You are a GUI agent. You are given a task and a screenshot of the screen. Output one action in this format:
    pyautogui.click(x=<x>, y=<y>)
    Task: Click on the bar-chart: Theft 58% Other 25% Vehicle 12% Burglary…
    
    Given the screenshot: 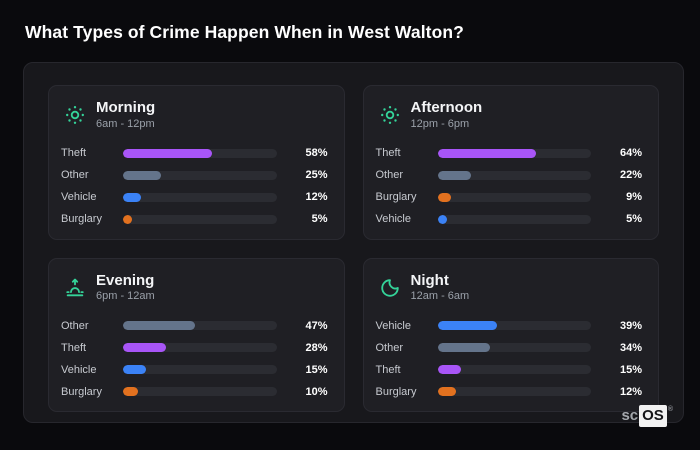 What is the action you would take?
    pyautogui.click(x=194, y=186)
    